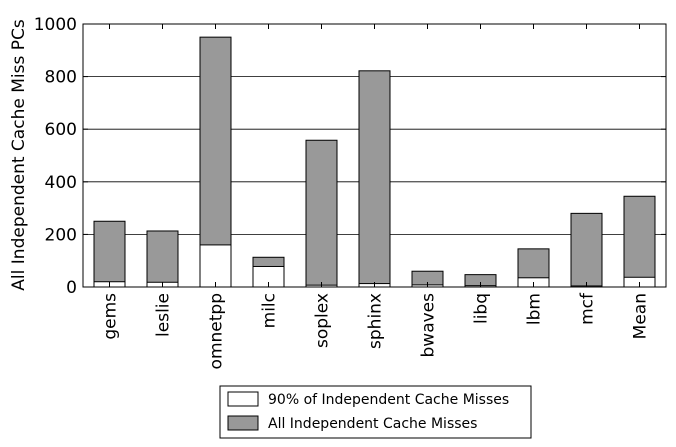 This screenshot has height=447, width=676. Describe the element at coordinates (61, 235) in the screenshot. I see `y-tick-label: 200` at that location.